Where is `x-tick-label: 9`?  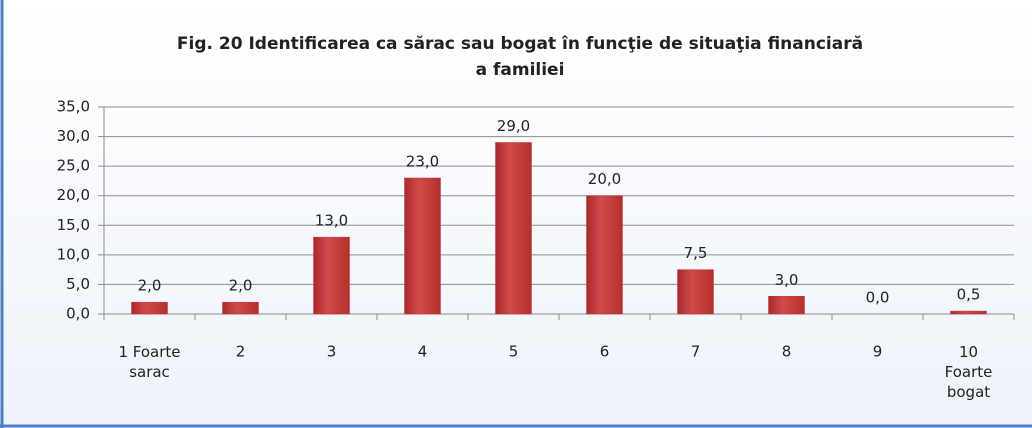 x-tick-label: 9 is located at coordinates (878, 352).